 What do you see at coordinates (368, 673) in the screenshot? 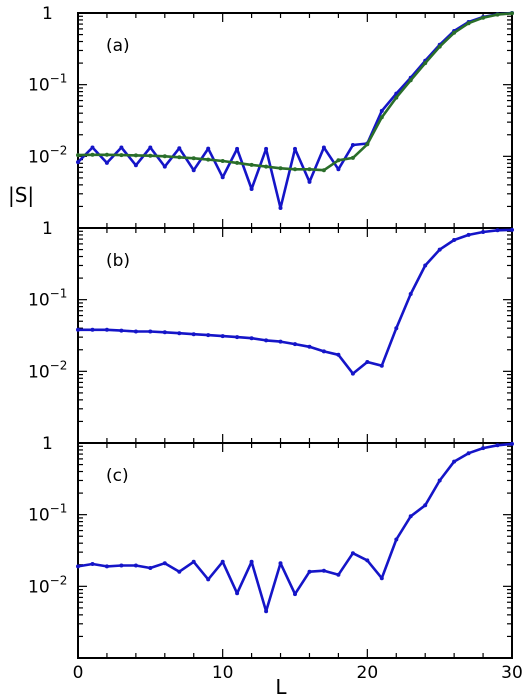
I see `x-tick-label: 20` at bounding box center [368, 673].